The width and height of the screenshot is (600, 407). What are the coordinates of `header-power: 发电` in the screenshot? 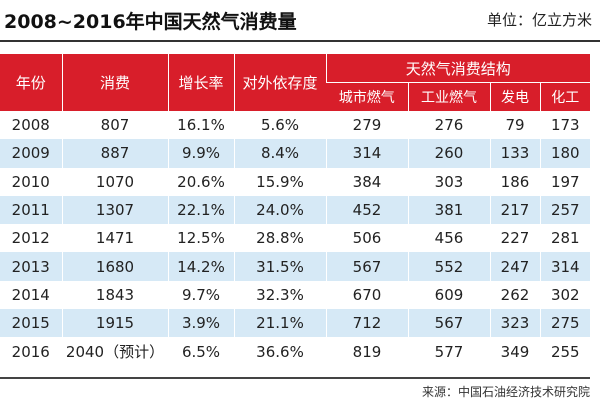 It's located at (514, 96).